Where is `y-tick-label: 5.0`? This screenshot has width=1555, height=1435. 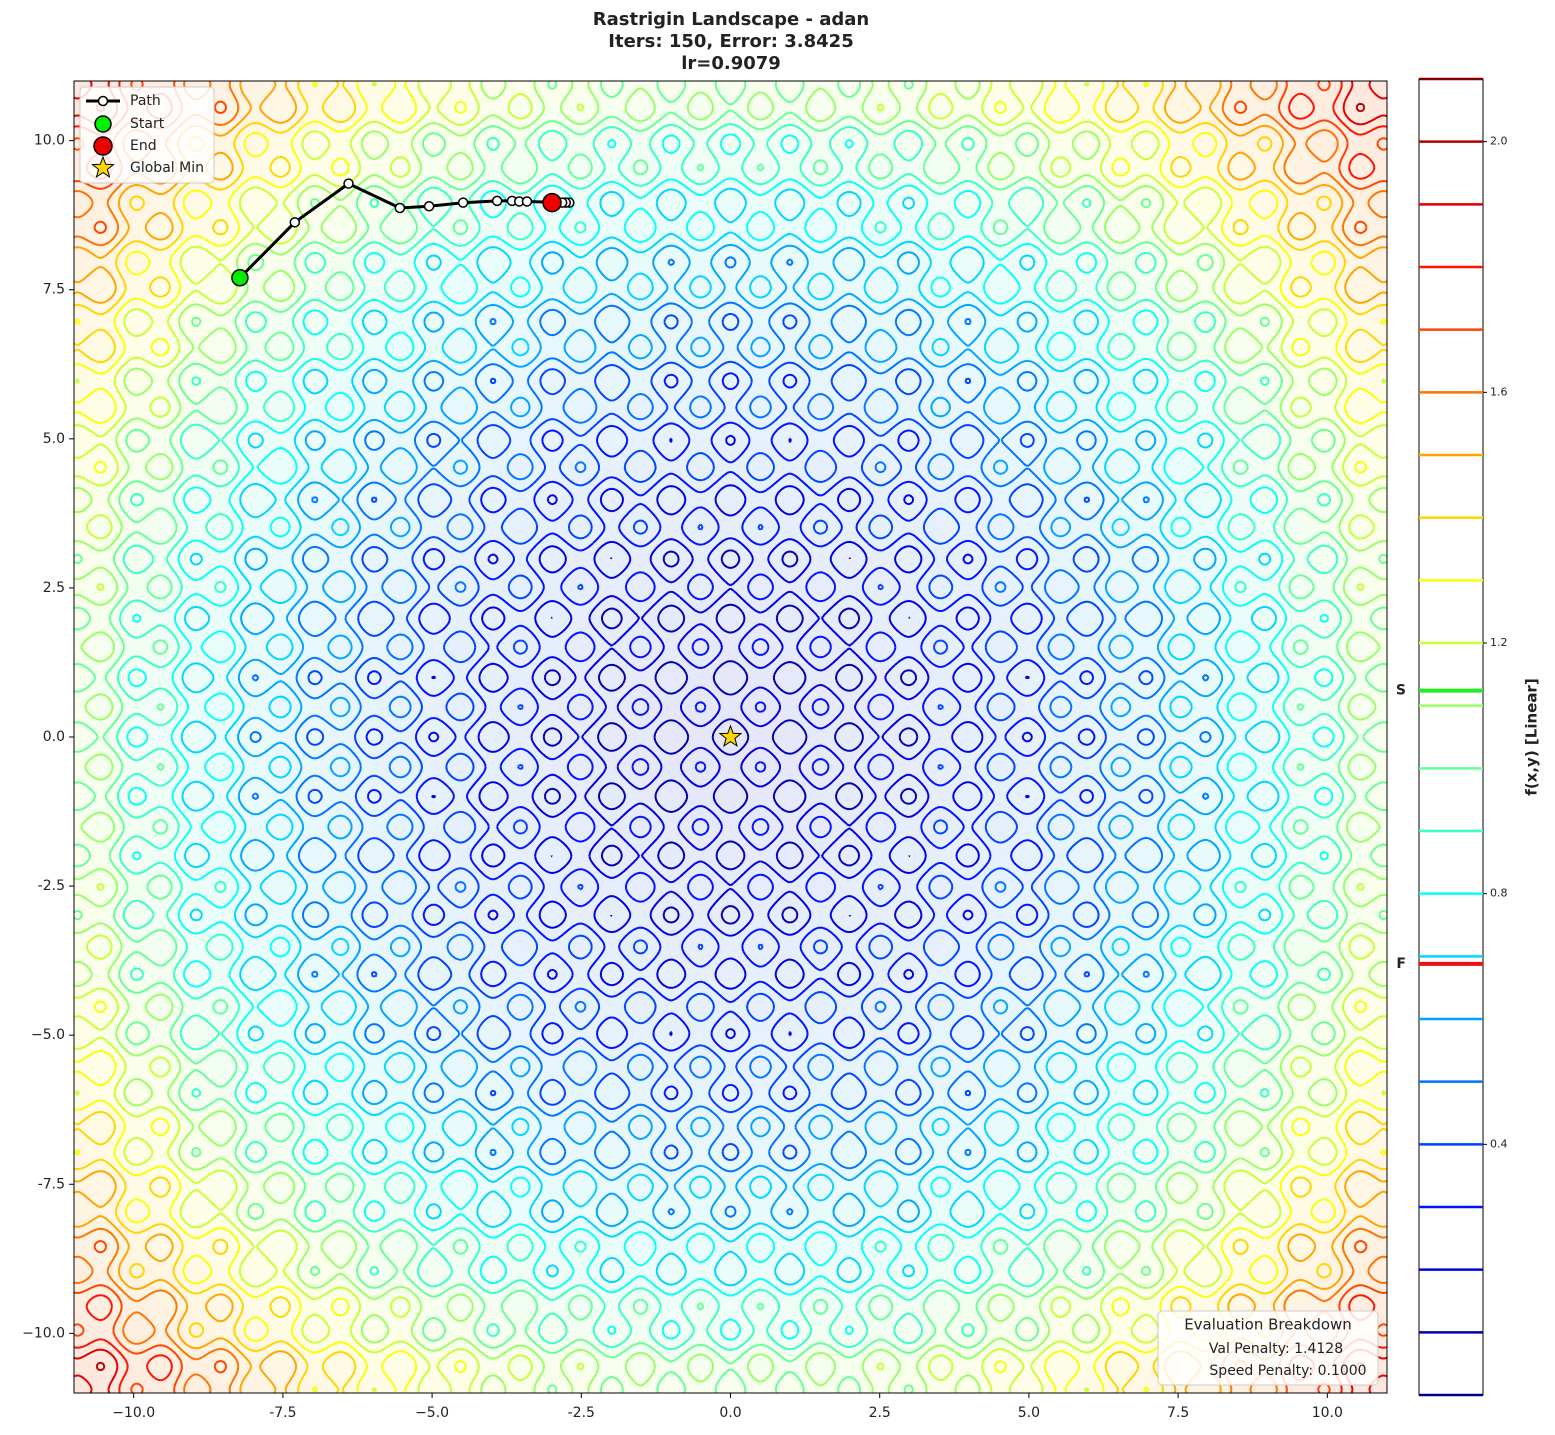 y-tick-label: 5.0 is located at coordinates (54, 439).